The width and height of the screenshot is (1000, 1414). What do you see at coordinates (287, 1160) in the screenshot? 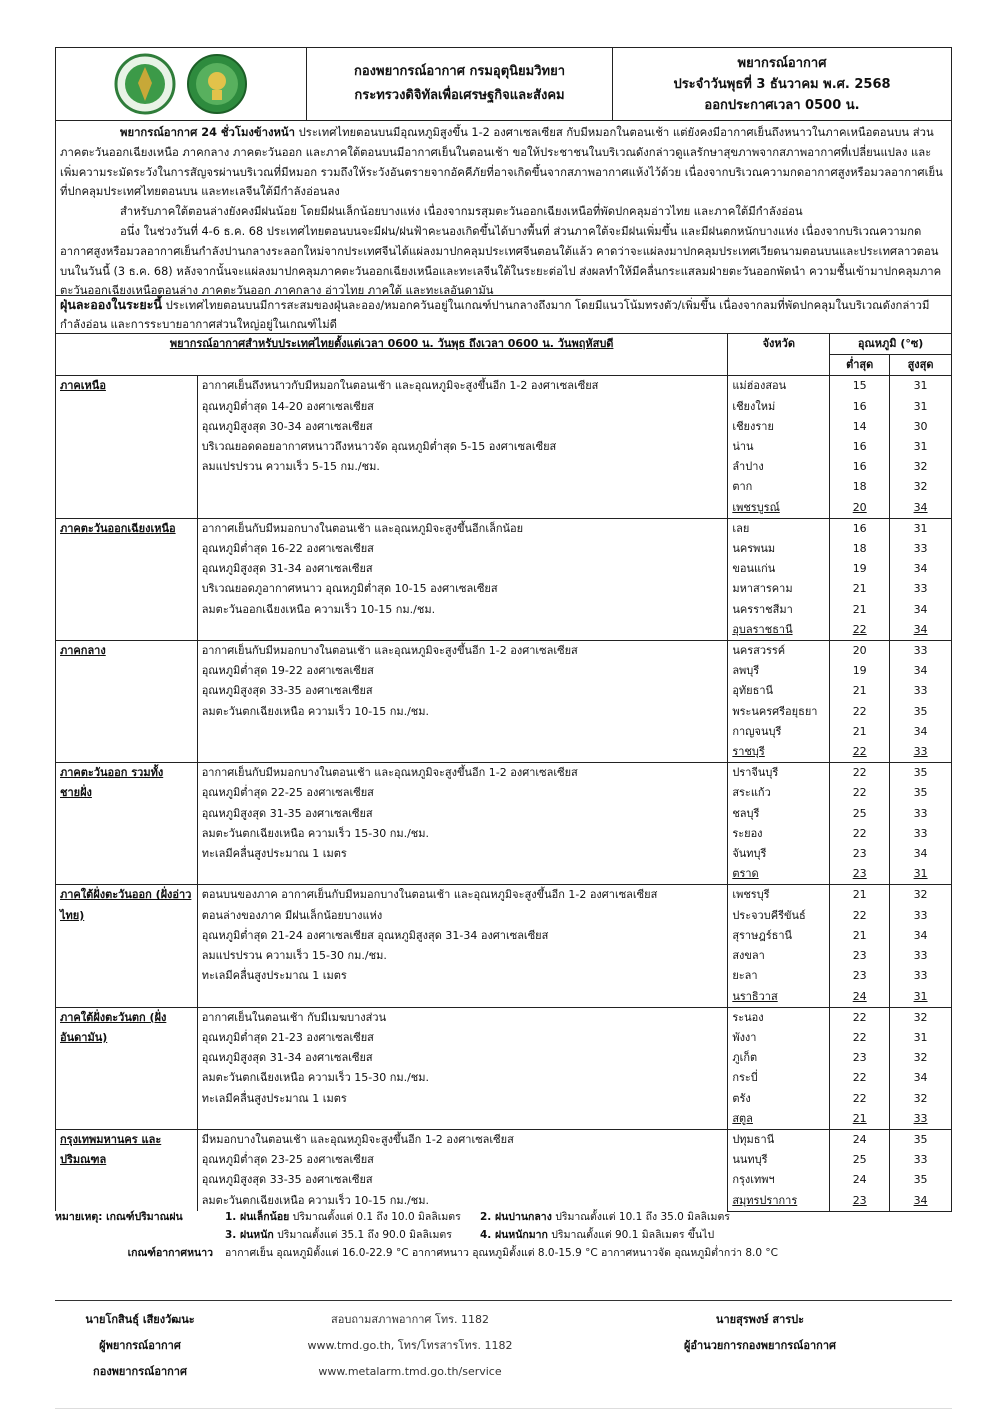
I see `forecast-line: อุณหภูมิต่ำสุด 23-25 องศาเซลเซียส` at bounding box center [287, 1160].